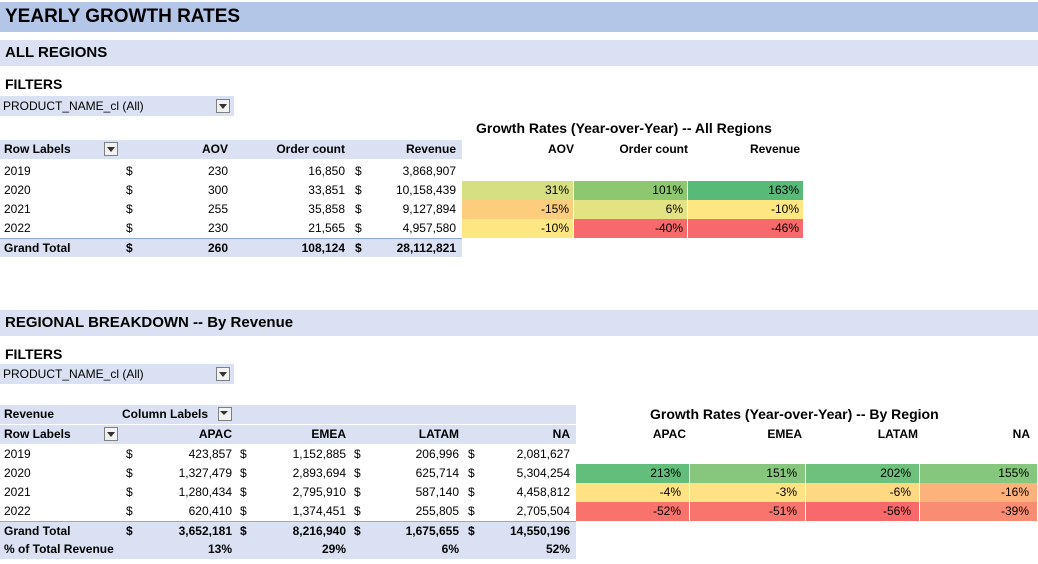 The image size is (1038, 564). Describe the element at coordinates (557, 549) in the screenshot. I see `pct-cell: 52%` at that location.